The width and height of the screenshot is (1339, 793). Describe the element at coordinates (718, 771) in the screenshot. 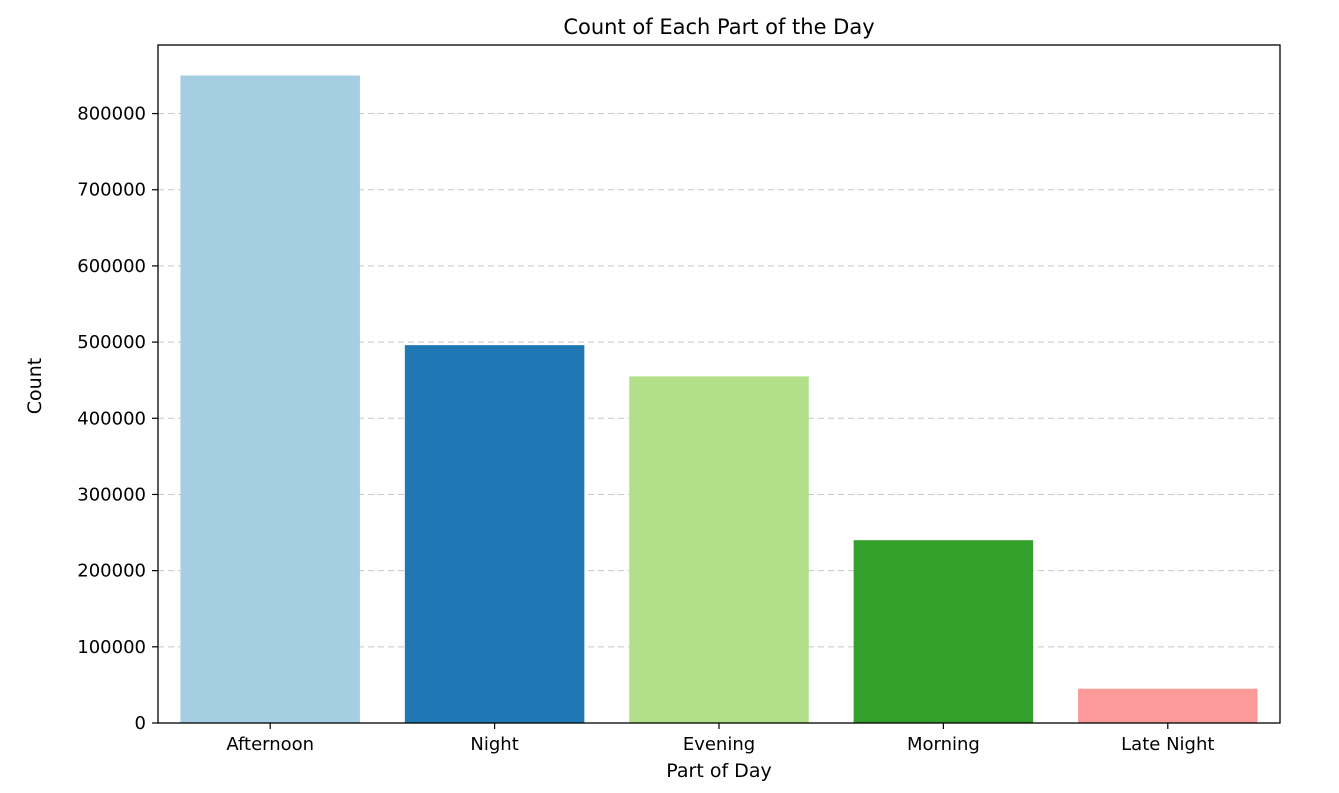

I see `x-axis-label: Part of Day` at that location.